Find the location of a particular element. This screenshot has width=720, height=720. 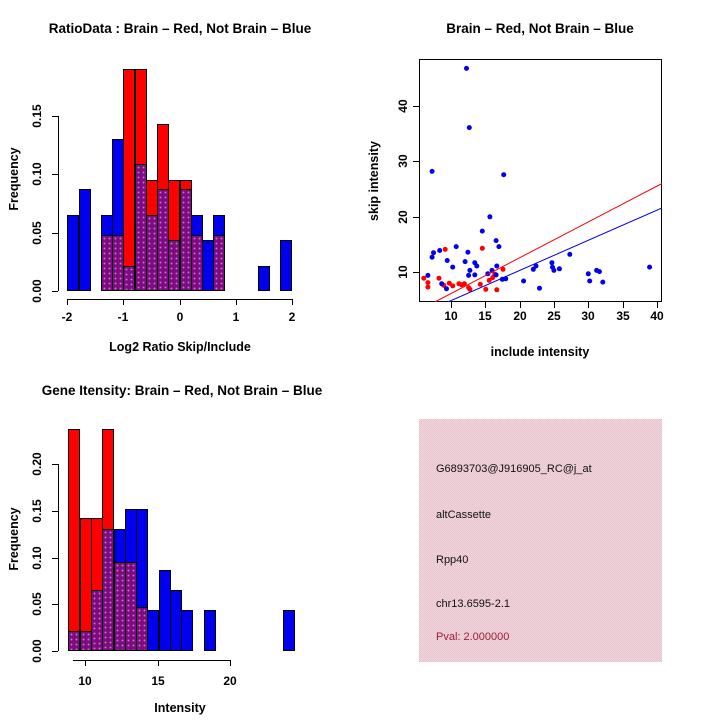

probe-id-text: G6893703@J916905_RC@j_at is located at coordinates (514, 469).